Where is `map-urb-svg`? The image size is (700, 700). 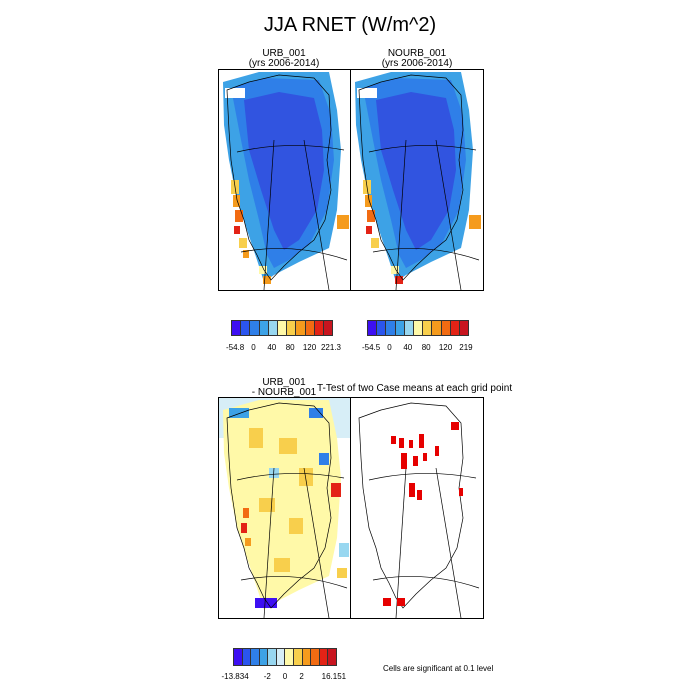 map-urb-svg is located at coordinates (286, 181).